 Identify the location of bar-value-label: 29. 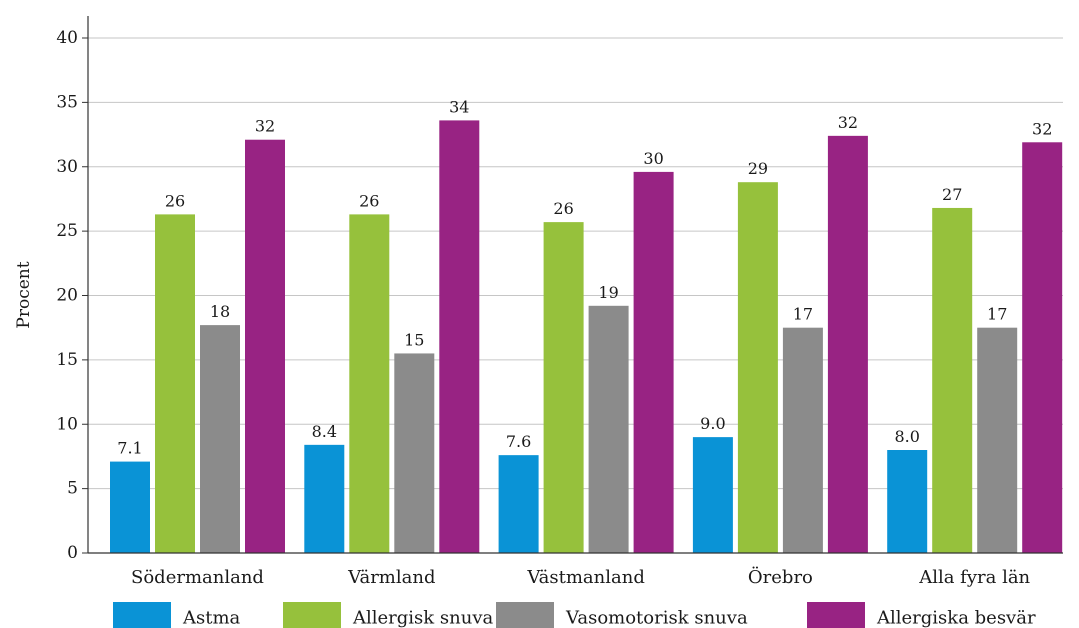
(758, 168).